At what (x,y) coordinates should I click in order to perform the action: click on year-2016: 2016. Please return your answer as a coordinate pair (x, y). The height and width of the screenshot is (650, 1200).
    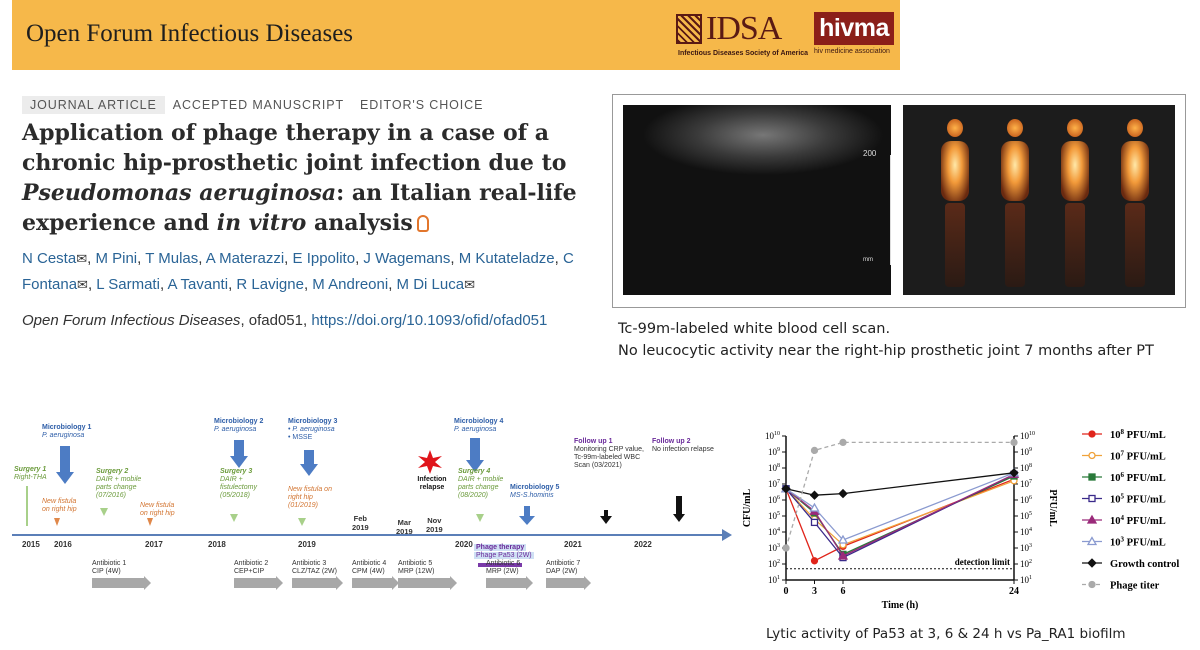
    Looking at the image, I should click on (63, 544).